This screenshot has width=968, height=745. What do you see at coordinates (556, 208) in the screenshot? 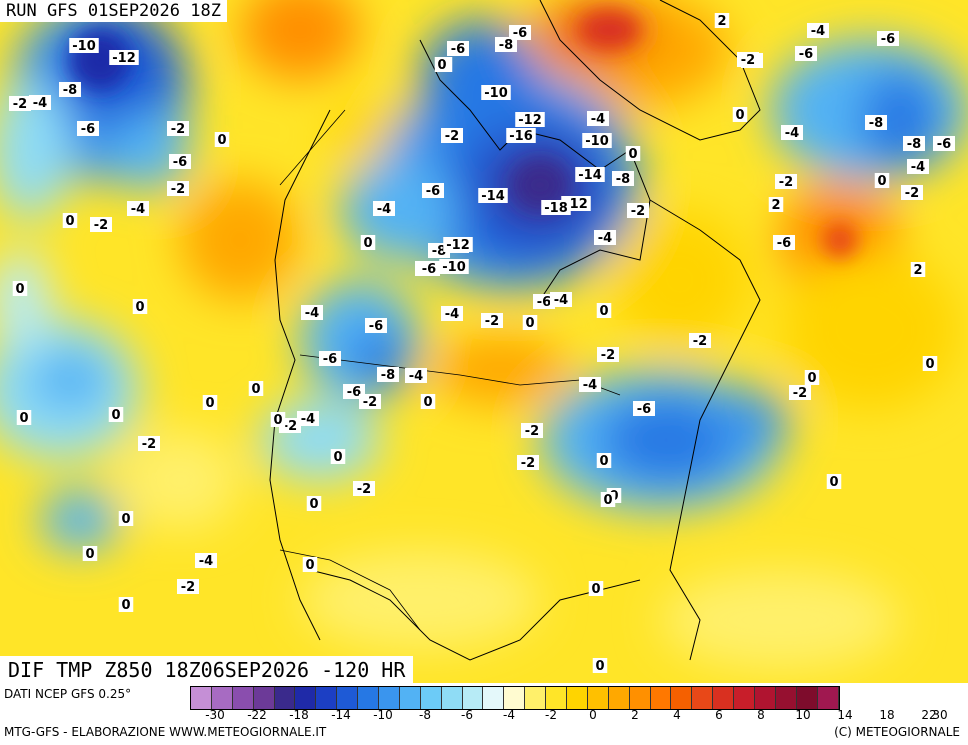
I see `svg-text: -18` at bounding box center [556, 208].